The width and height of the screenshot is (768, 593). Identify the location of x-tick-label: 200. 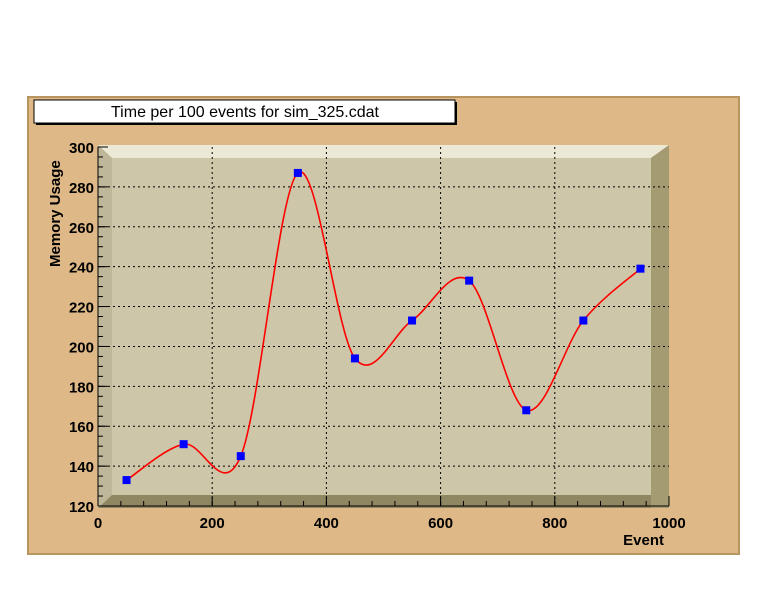
(212, 523).